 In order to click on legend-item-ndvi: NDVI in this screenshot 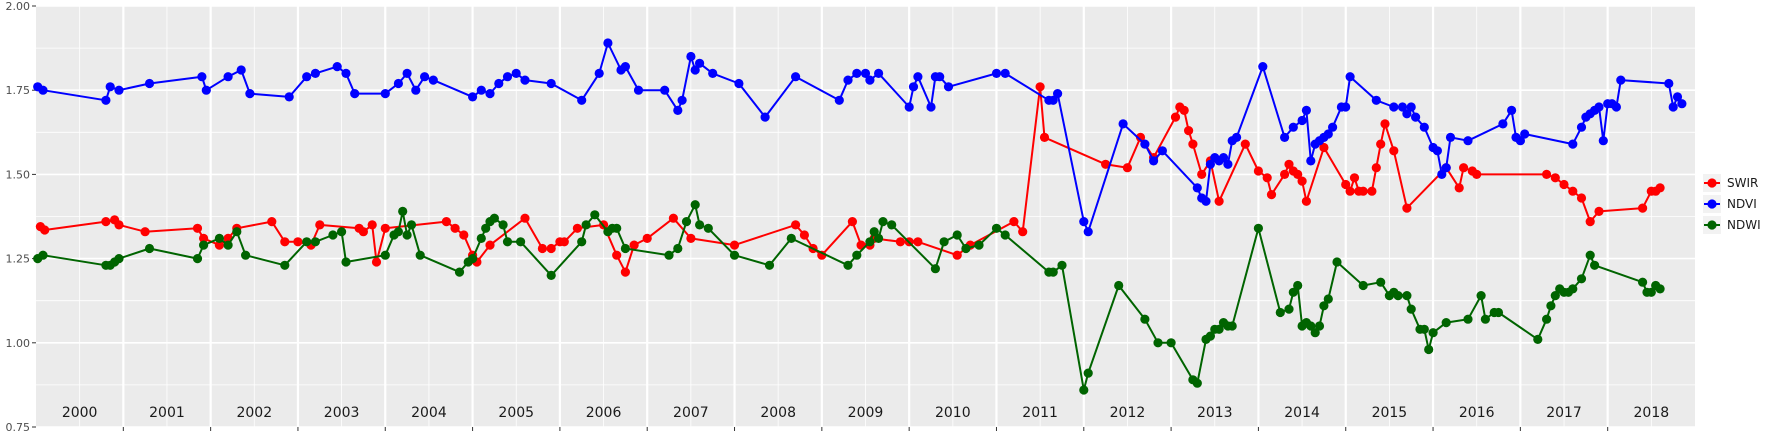, I will do `click(1730, 204)`.